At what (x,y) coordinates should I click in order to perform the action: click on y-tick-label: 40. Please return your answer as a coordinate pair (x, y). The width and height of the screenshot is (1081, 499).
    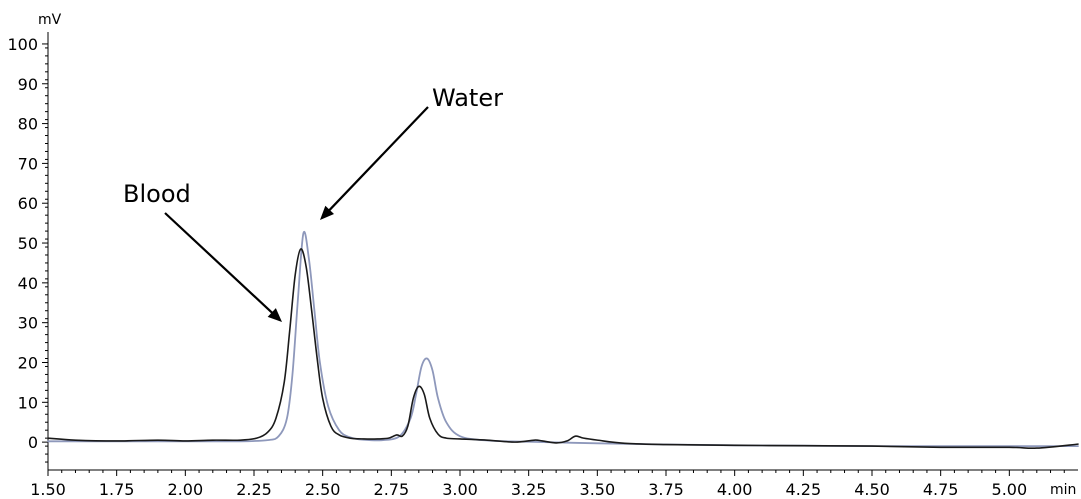
    Looking at the image, I should click on (28, 283).